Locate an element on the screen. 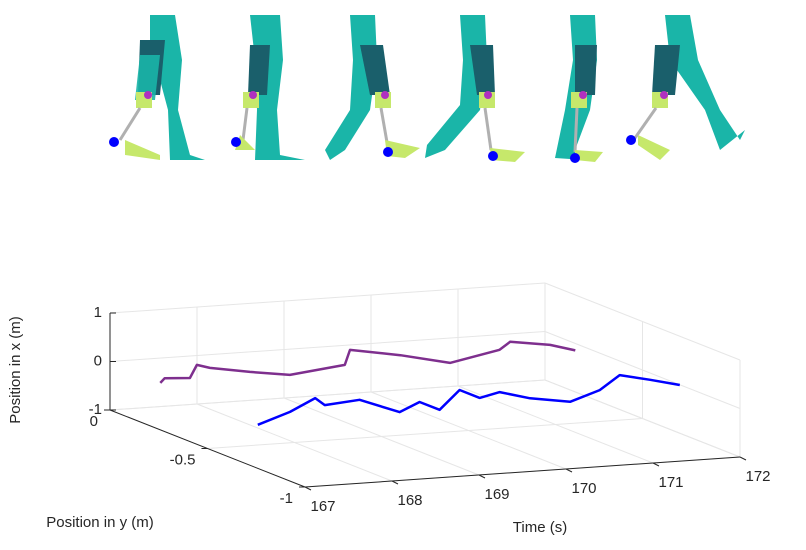  y-tick-label: 0 is located at coordinates (94, 421).